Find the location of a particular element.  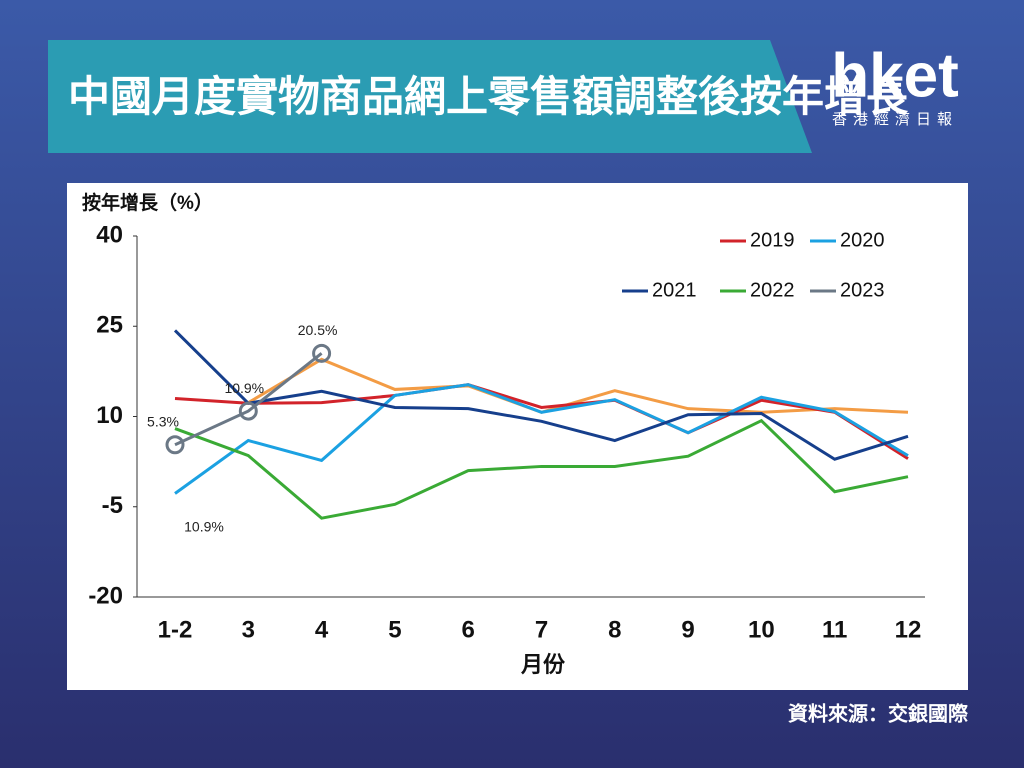

x-tick-label: 11 is located at coordinates (834, 629).